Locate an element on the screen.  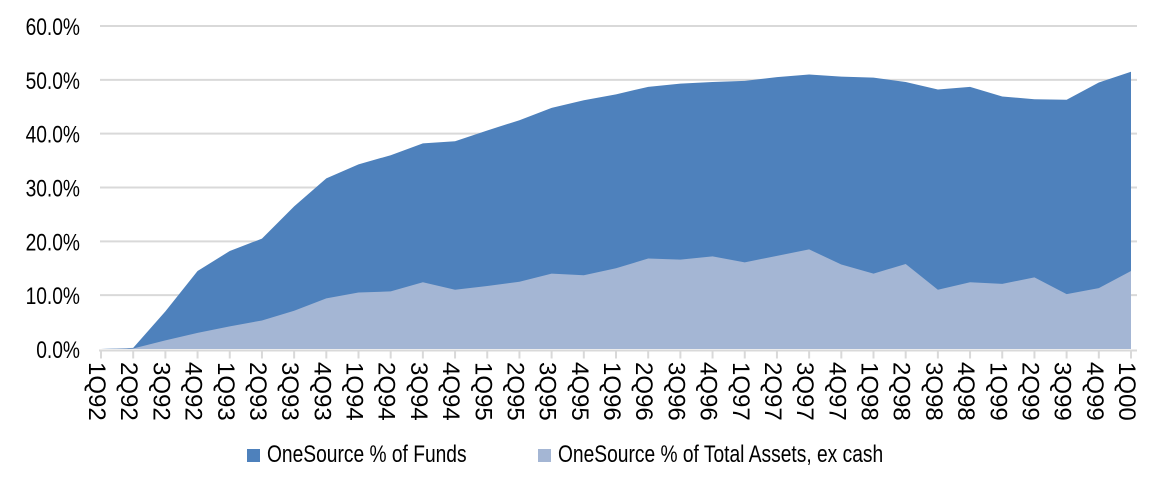
x-axis-label: 3Q94 is located at coordinates (418, 391).